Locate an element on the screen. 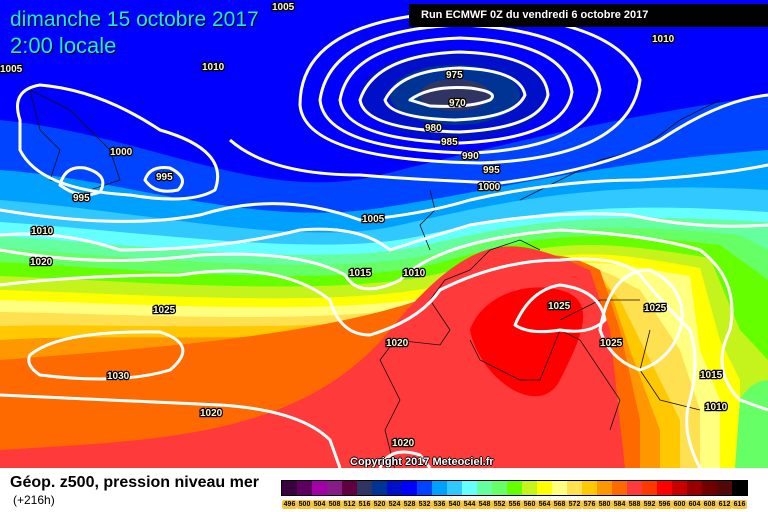 The height and width of the screenshot is (512, 768). color-scale-label: 572 is located at coordinates (574, 504).